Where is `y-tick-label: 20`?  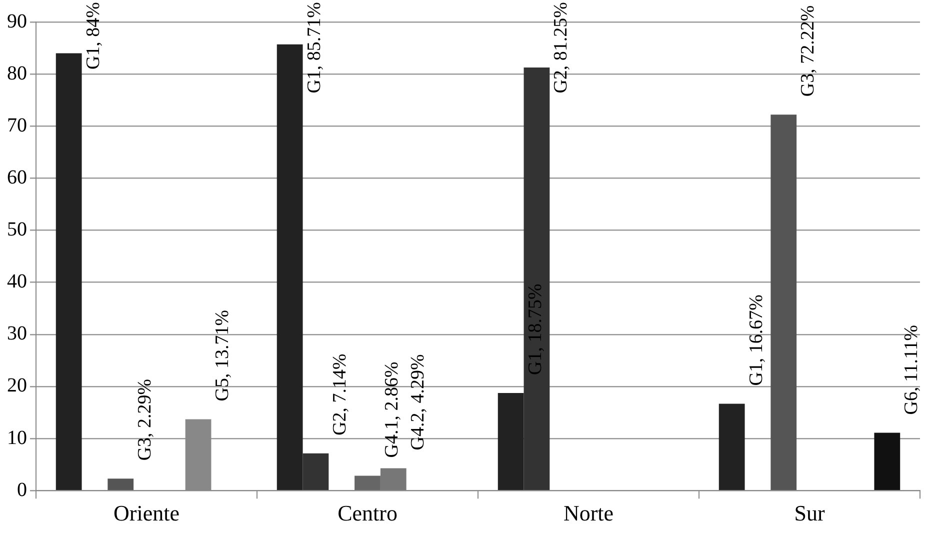
y-tick-label: 20 is located at coordinates (17, 385).